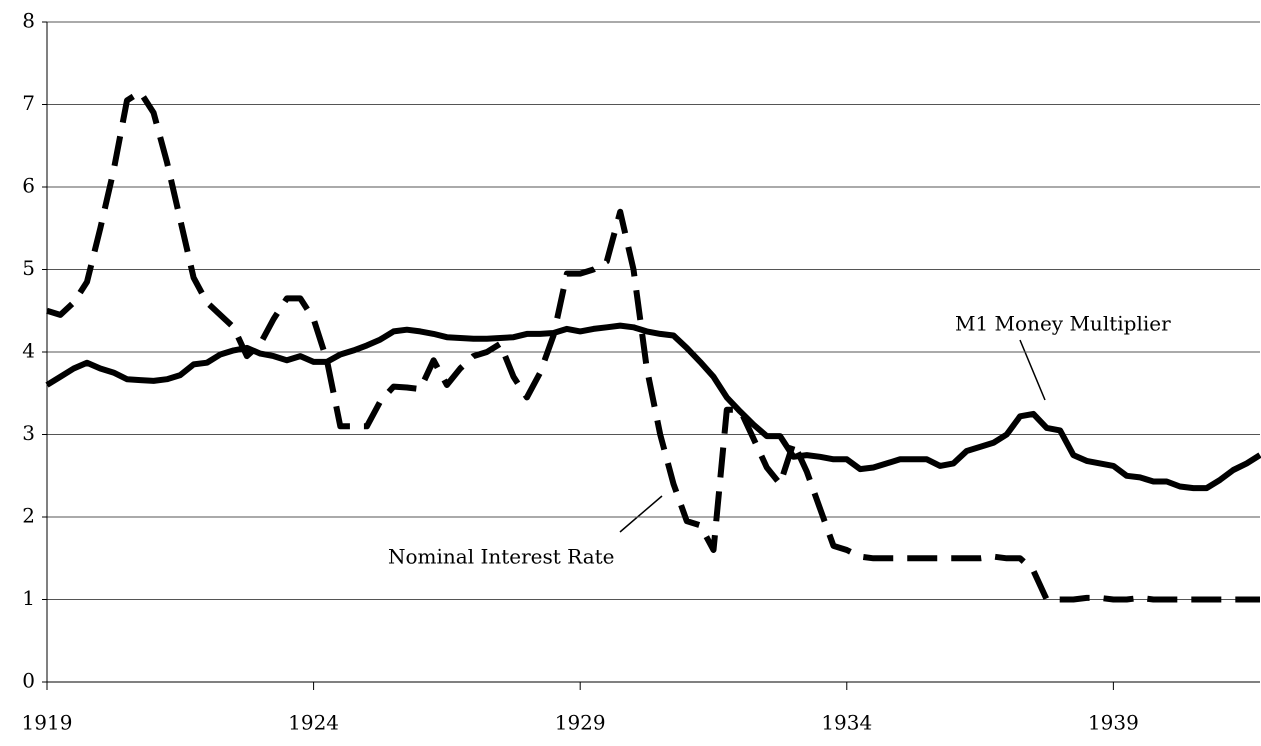 The image size is (1261, 746). I want to click on y-tick-label: 4, so click(28, 351).